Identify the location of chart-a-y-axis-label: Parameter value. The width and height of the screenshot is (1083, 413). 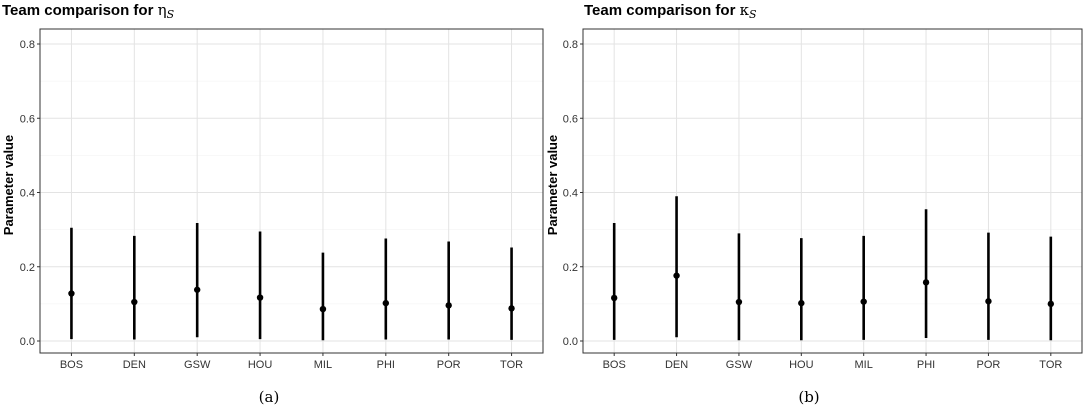
(8, 185).